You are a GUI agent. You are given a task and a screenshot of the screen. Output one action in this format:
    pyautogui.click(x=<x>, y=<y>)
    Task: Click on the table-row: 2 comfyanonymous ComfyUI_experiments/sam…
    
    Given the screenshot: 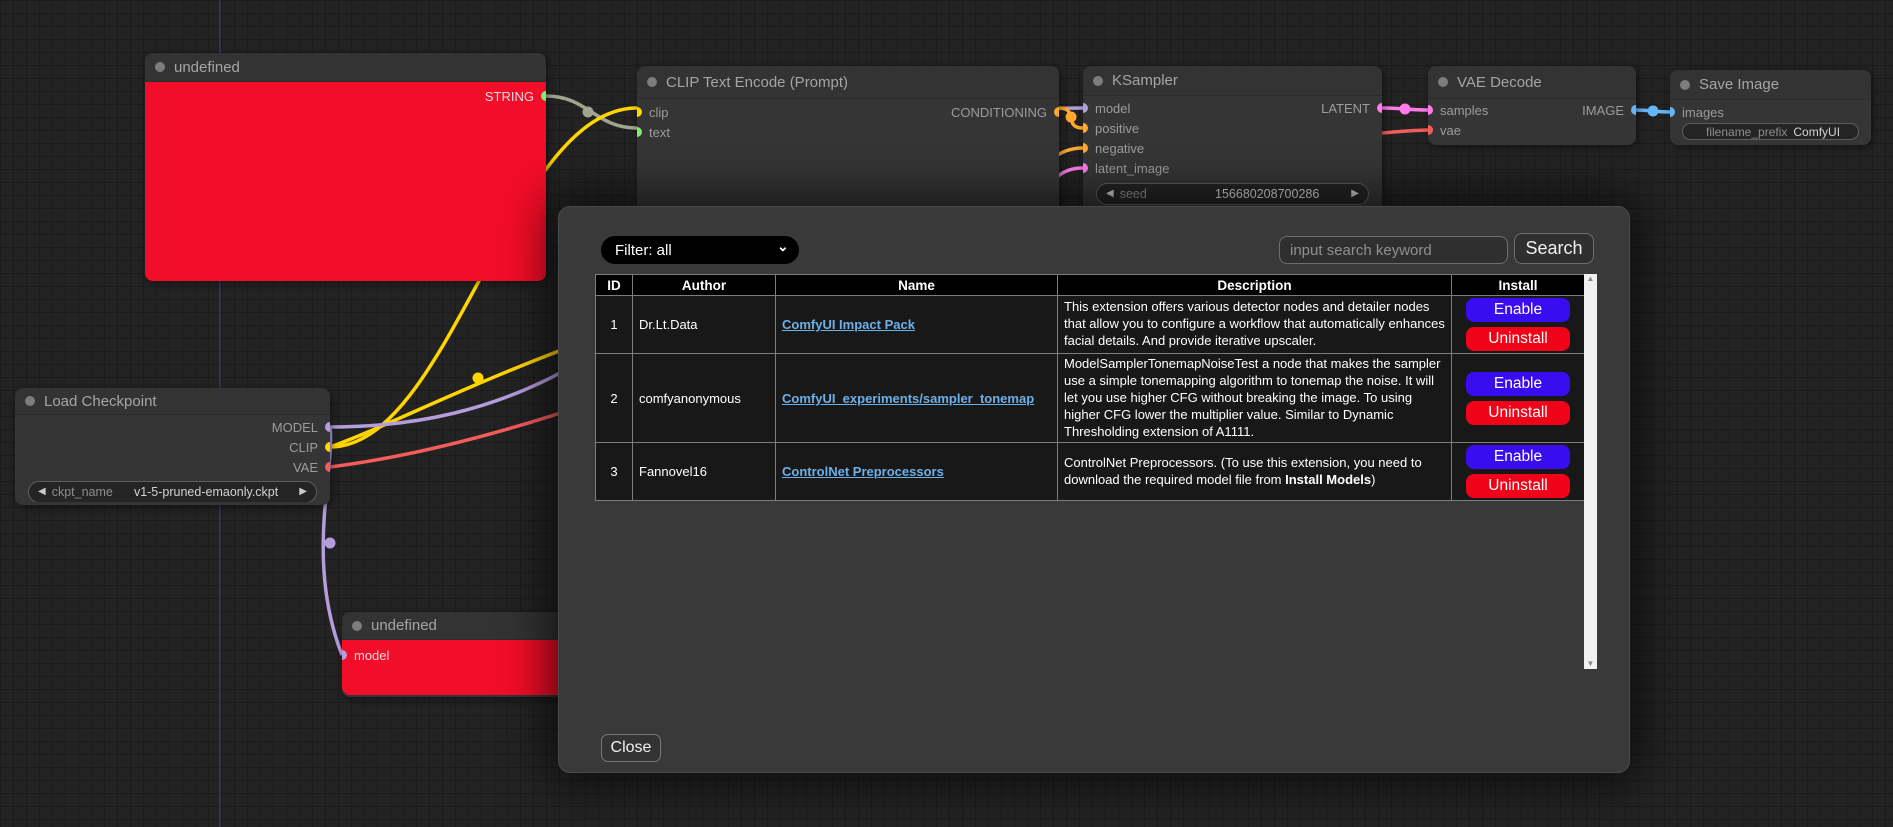 What is the action you would take?
    pyautogui.click(x=1090, y=398)
    